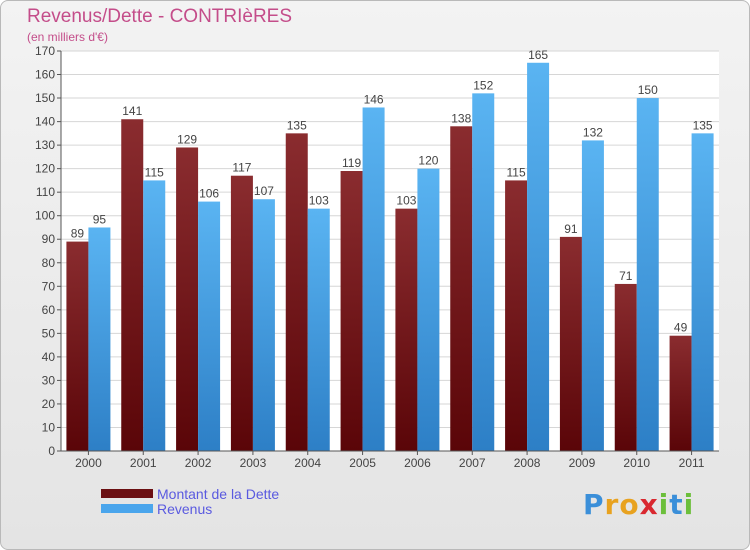 This screenshot has width=750, height=550. Describe the element at coordinates (664, 504) in the screenshot. I see `logo-letter-4: i` at that location.